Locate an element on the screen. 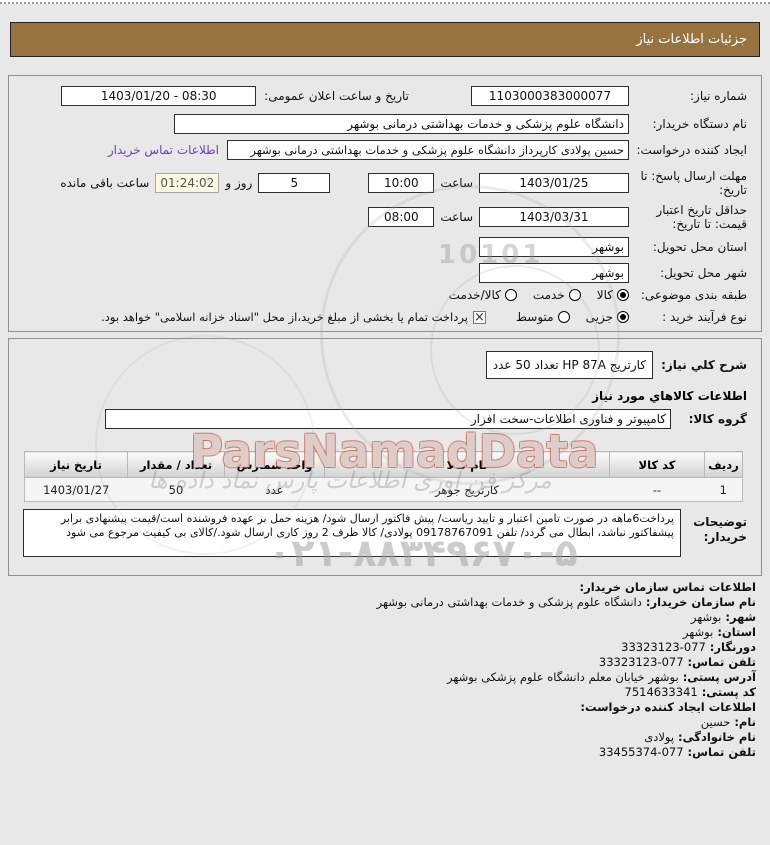 The image size is (770, 845). process-radio-medium is located at coordinates (563, 317).